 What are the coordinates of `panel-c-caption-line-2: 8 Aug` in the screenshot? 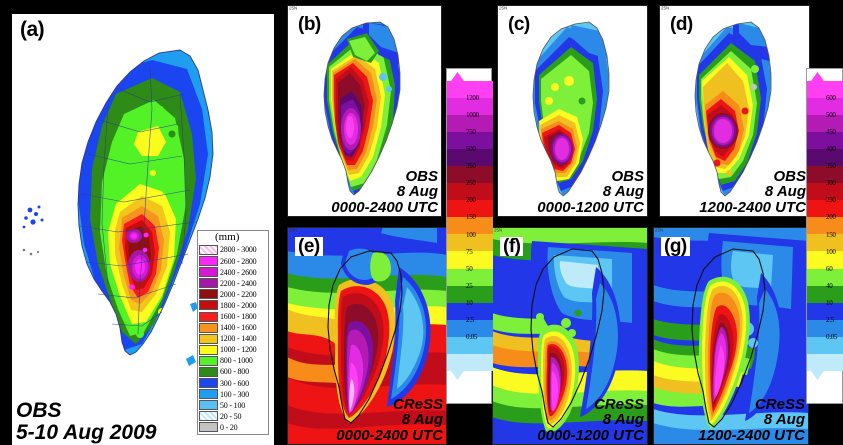 It's located at (623, 192).